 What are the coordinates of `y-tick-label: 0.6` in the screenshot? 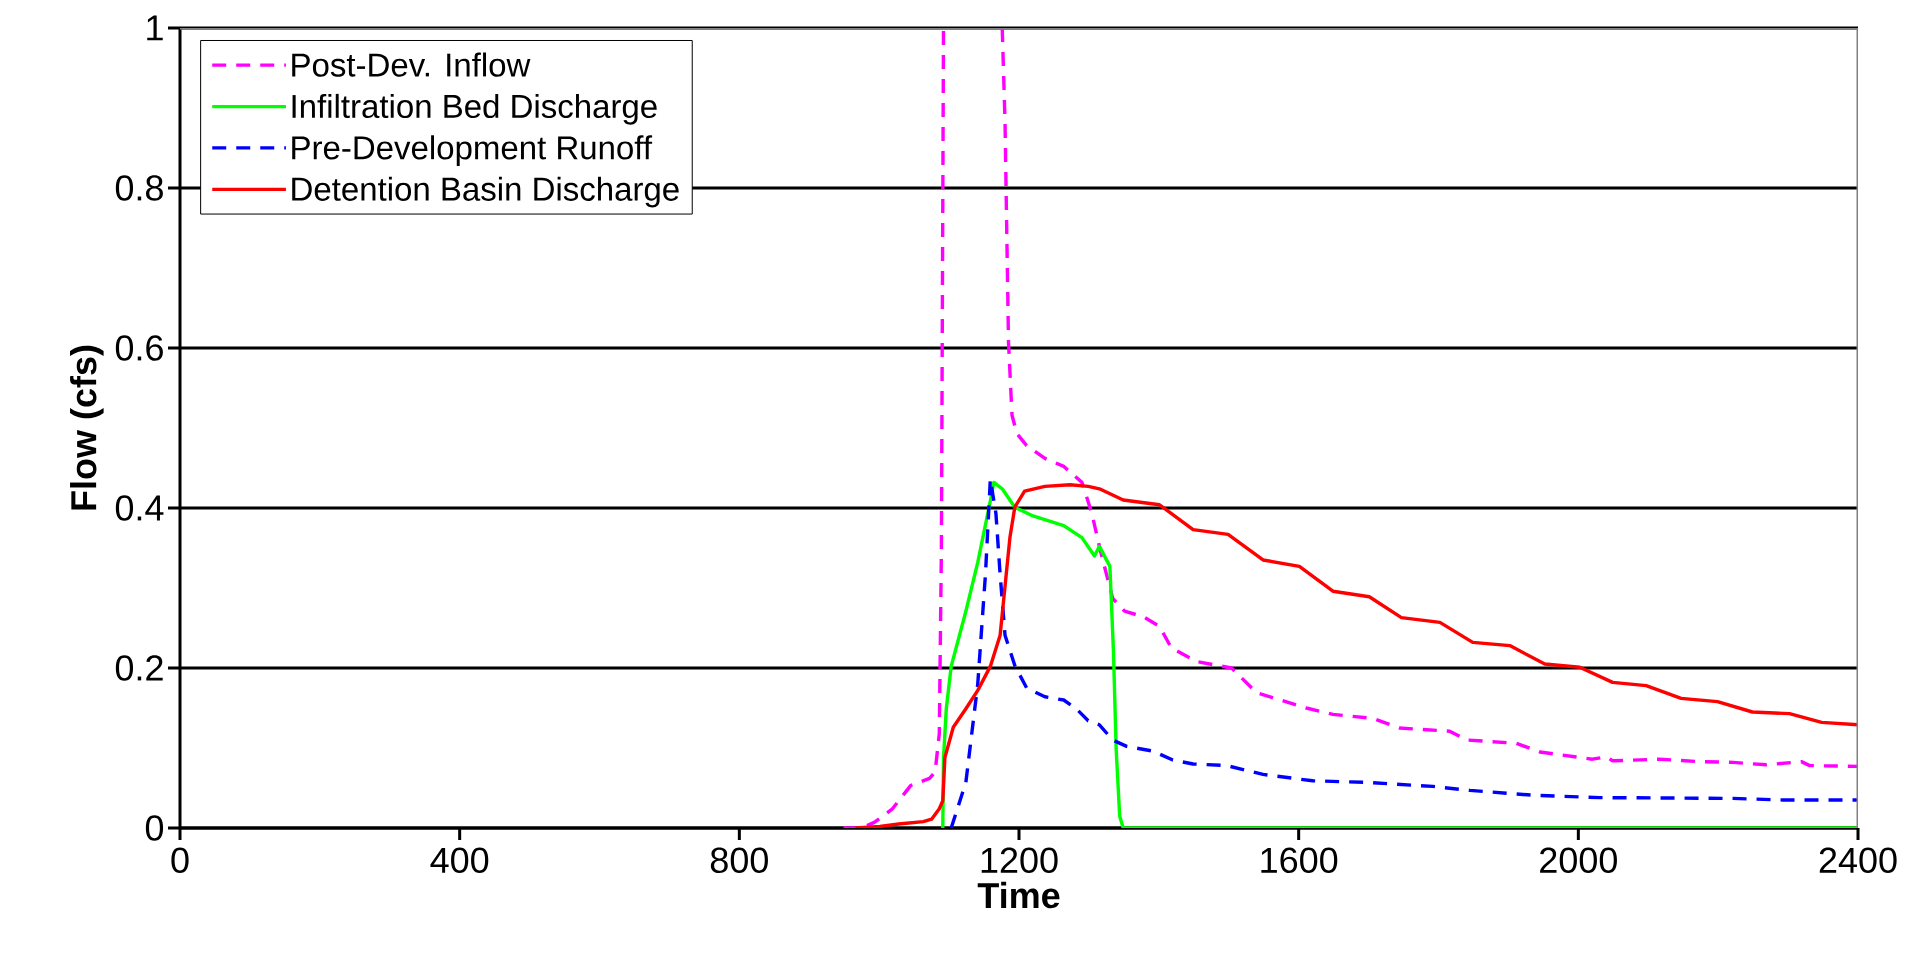 It's located at (139, 348).